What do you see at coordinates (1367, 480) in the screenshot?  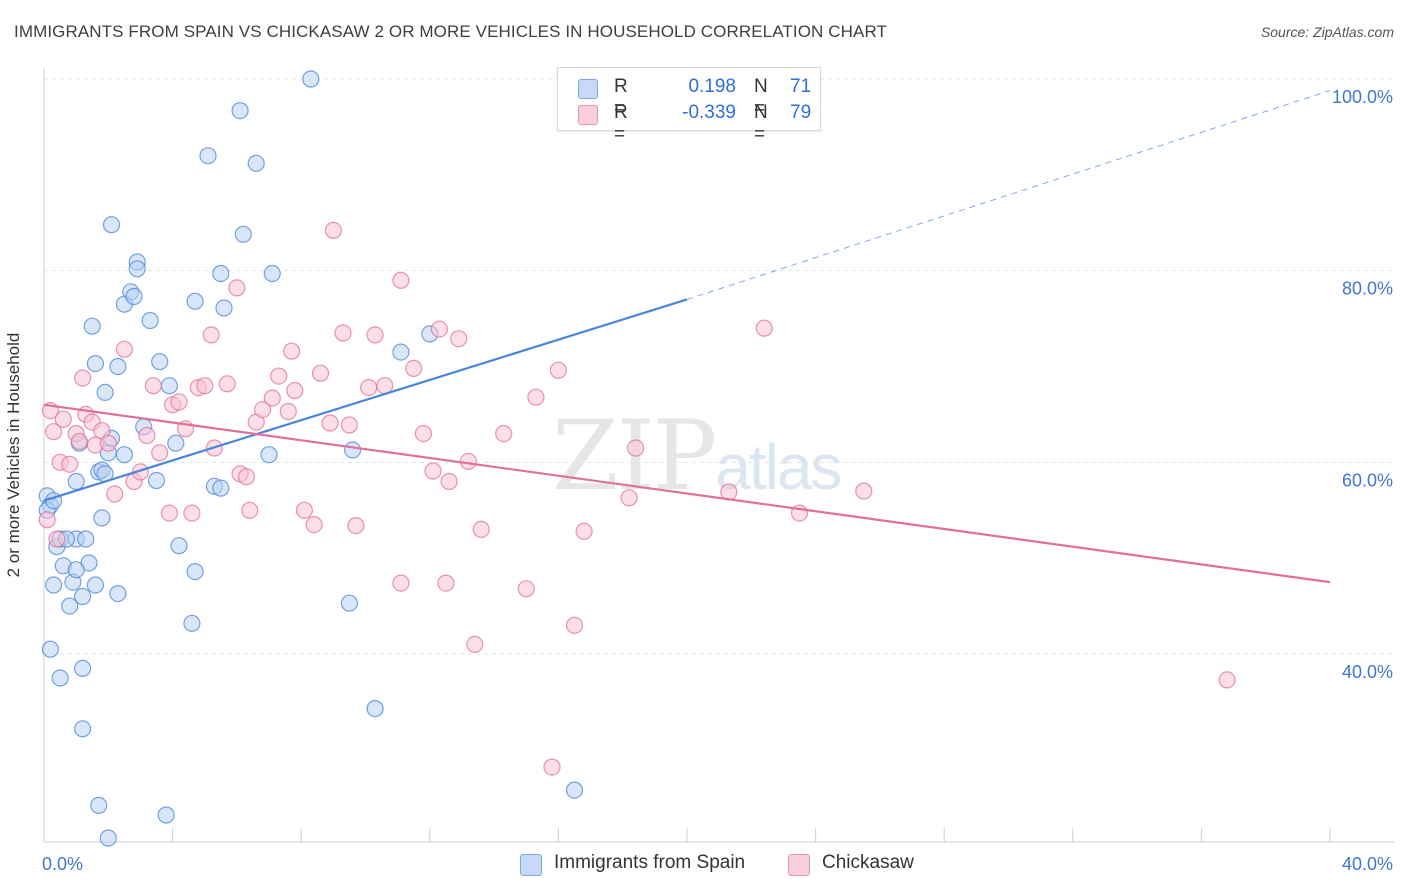 I see `y-tick-label: 60.0%` at bounding box center [1367, 480].